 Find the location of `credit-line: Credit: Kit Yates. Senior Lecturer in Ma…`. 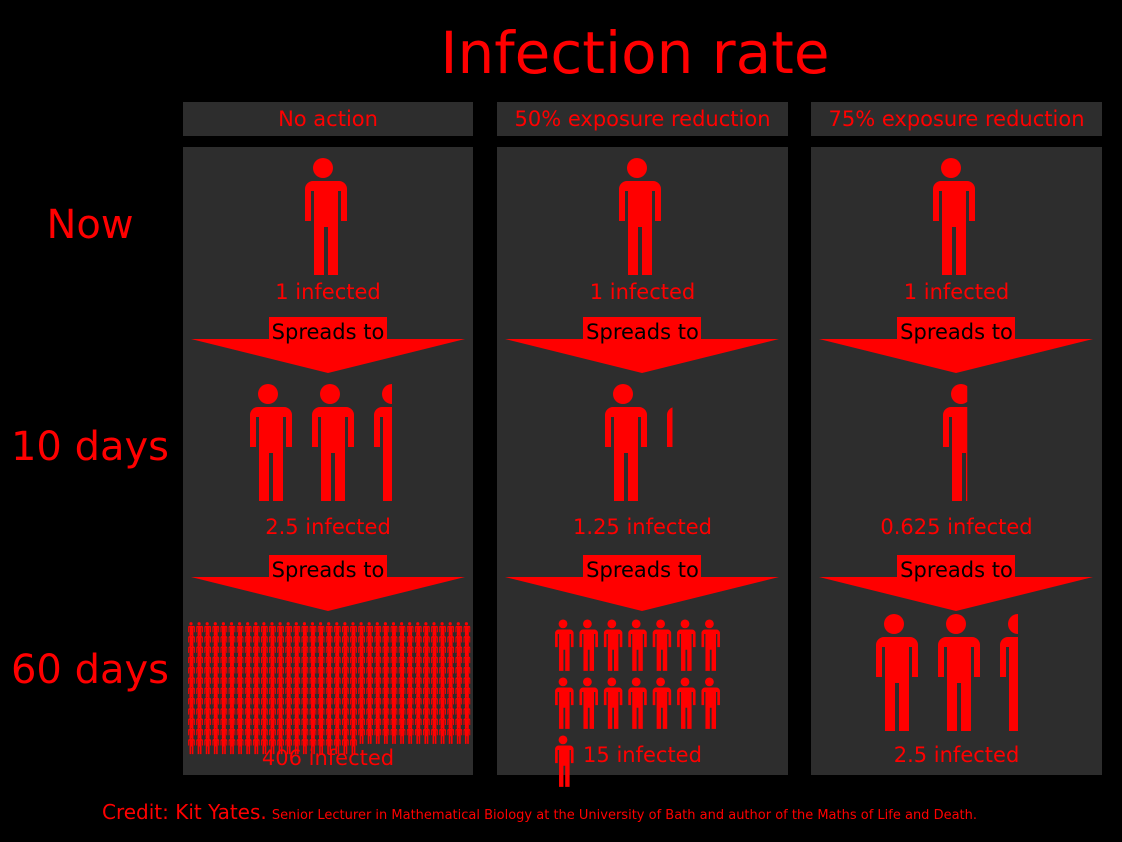

credit-line: Credit: Kit Yates. Senior Lecturer in Ma… is located at coordinates (539, 812).